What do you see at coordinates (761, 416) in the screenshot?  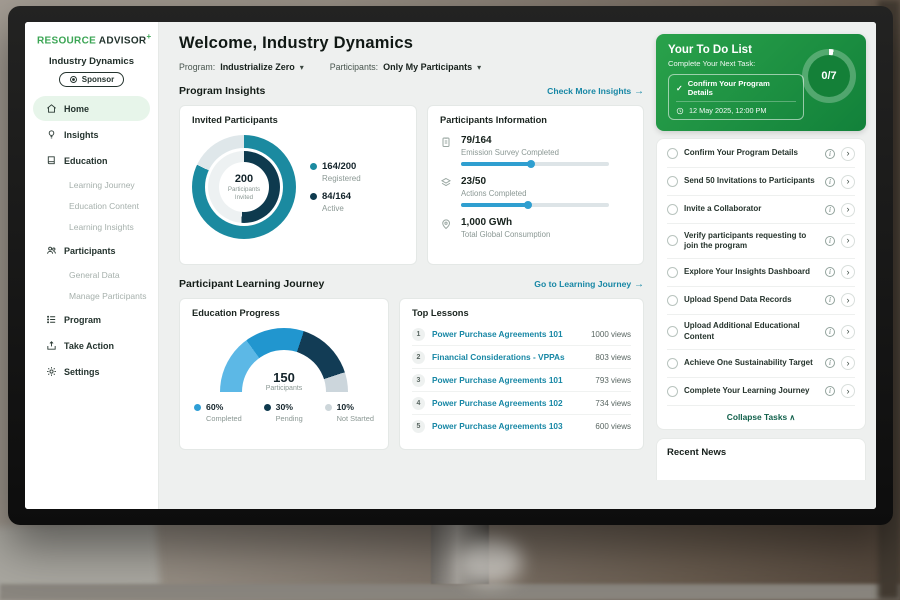 I see `collapse-tasks-button: Collapse Tasks` at bounding box center [761, 416].